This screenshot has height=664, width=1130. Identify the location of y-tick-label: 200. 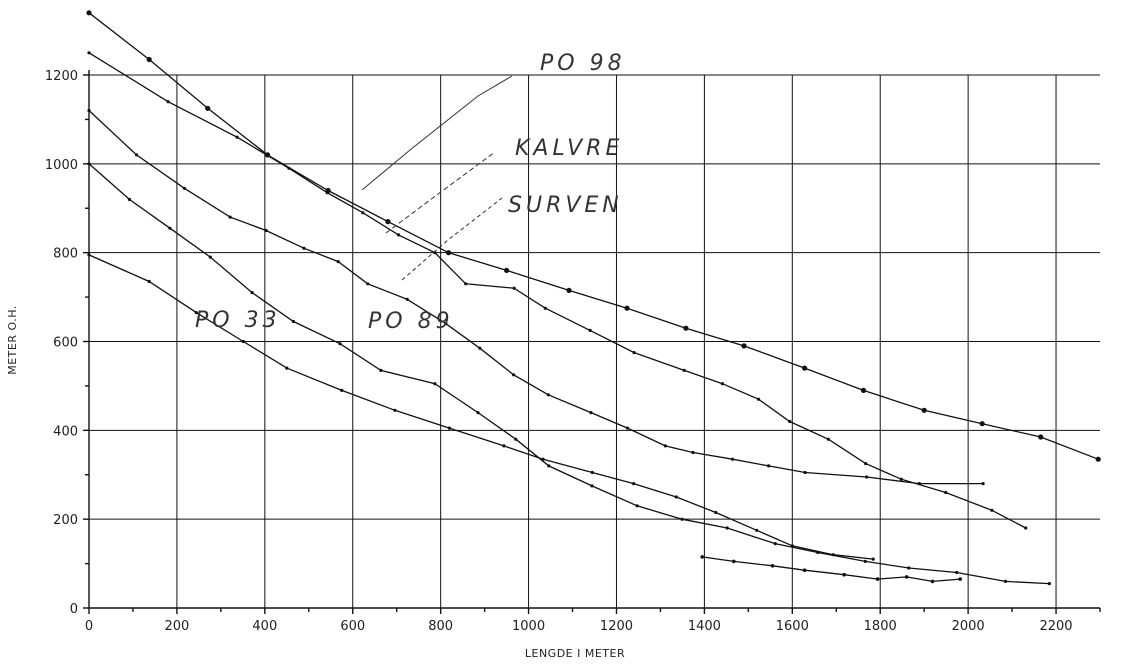
(65, 520).